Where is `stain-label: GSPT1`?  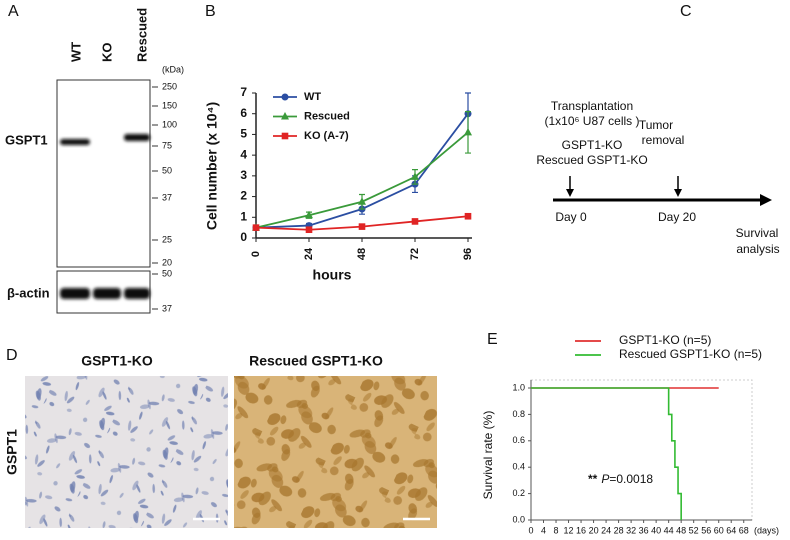 stain-label: GSPT1 is located at coordinates (12, 452).